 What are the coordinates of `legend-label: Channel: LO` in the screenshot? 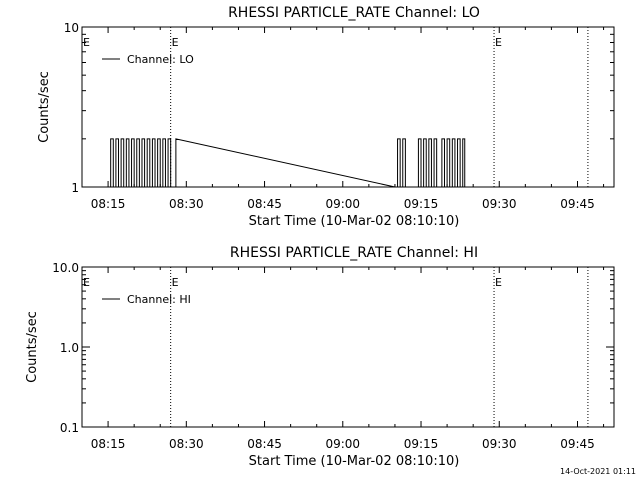 It's located at (160, 59).